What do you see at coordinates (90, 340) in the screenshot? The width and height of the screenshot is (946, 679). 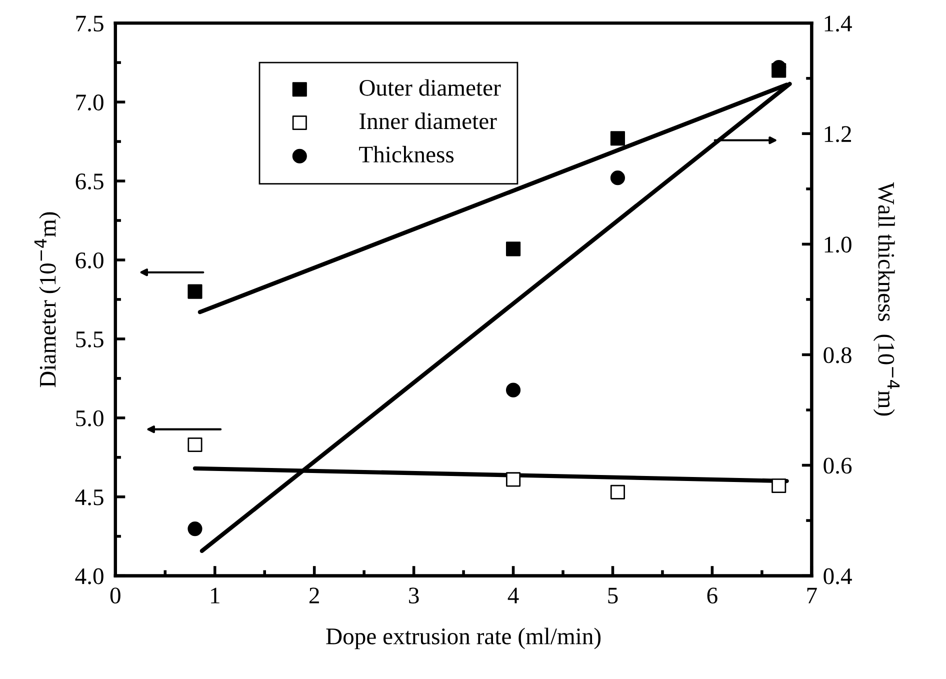 I see `y-tick-label: 5.5` at bounding box center [90, 340].